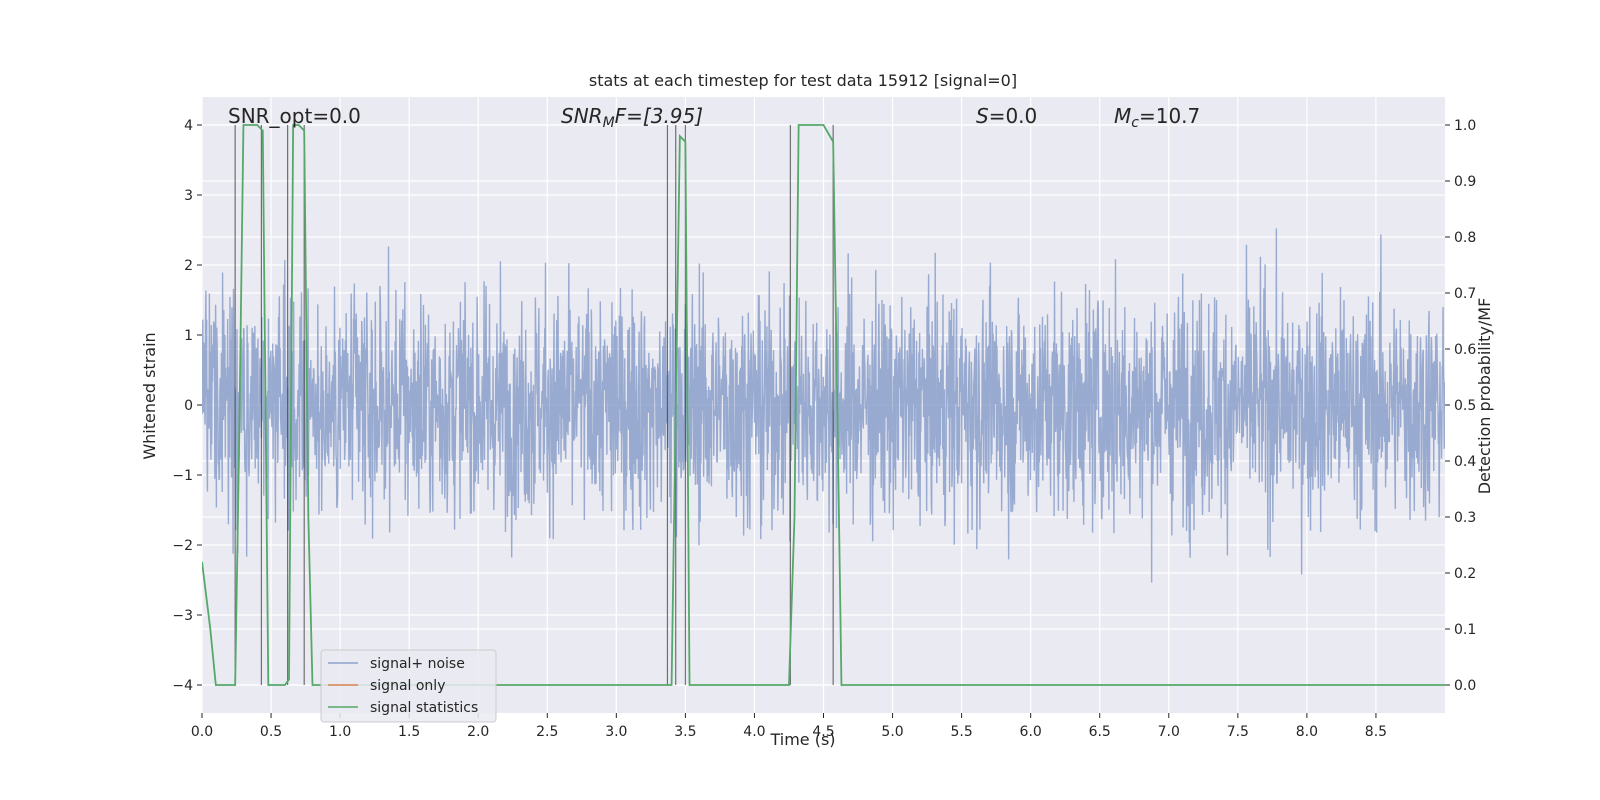 The image size is (1600, 800). I want to click on left-tick-label: 0, so click(188, 406).